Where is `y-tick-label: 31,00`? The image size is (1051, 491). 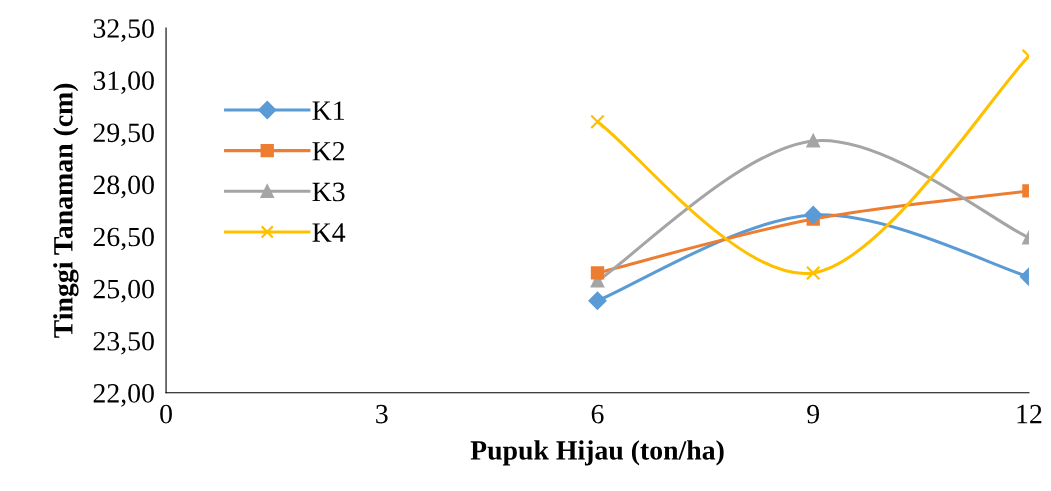 y-tick-label: 31,00 is located at coordinates (123, 83).